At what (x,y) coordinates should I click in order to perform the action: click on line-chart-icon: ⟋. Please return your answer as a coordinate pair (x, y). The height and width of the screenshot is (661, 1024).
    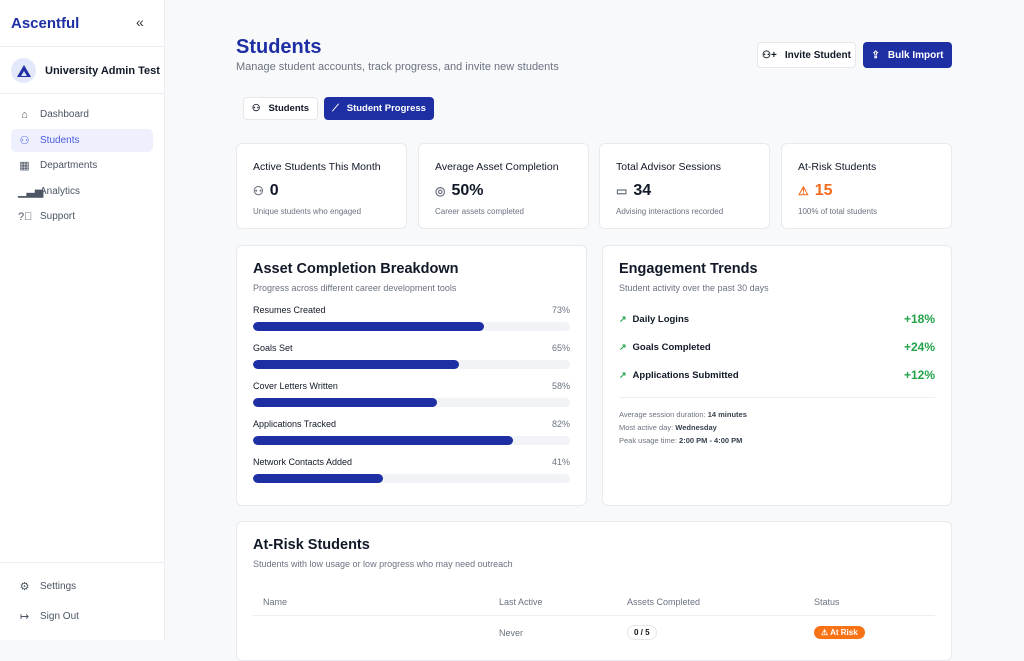
    Looking at the image, I should click on (335, 108).